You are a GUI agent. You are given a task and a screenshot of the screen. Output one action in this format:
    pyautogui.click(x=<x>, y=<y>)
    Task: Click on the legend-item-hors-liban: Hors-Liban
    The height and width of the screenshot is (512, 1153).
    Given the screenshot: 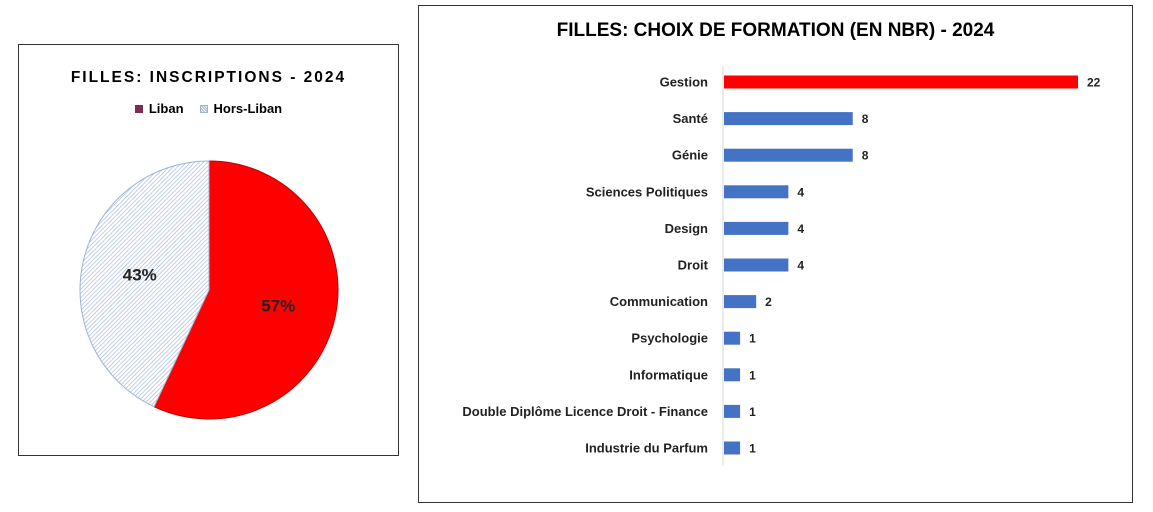 What is the action you would take?
    pyautogui.click(x=241, y=108)
    